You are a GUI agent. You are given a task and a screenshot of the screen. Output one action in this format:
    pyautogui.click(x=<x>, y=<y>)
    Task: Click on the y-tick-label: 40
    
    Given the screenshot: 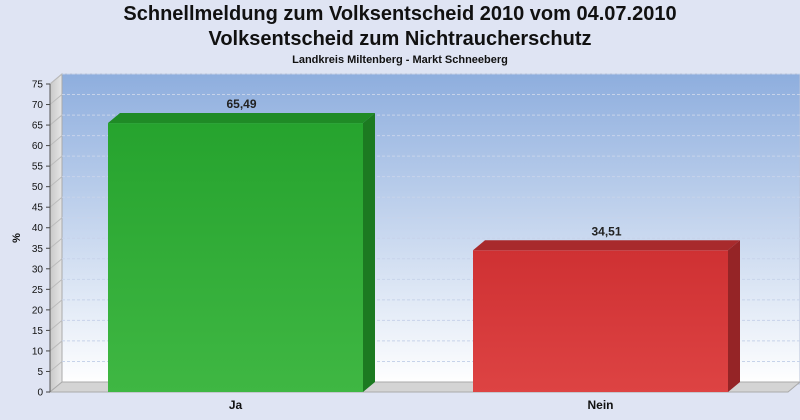 What is the action you would take?
    pyautogui.click(x=38, y=228)
    